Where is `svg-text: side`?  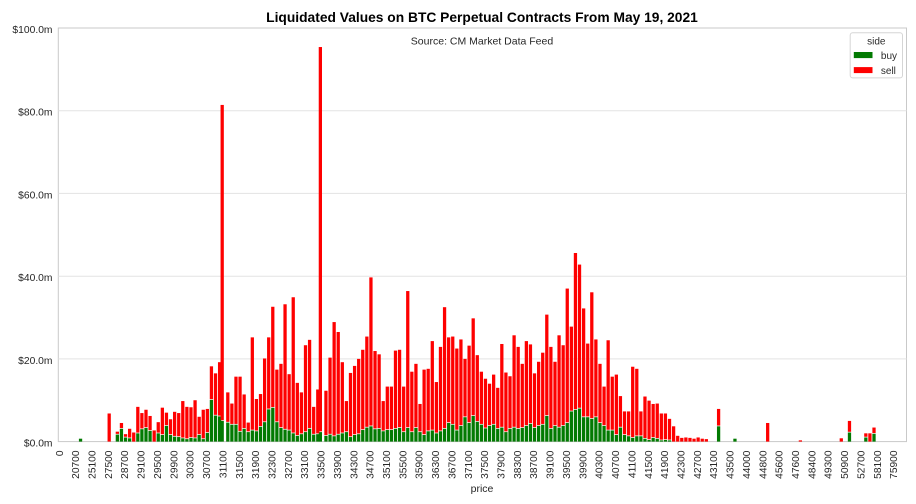 svg-text: side is located at coordinates (876, 42).